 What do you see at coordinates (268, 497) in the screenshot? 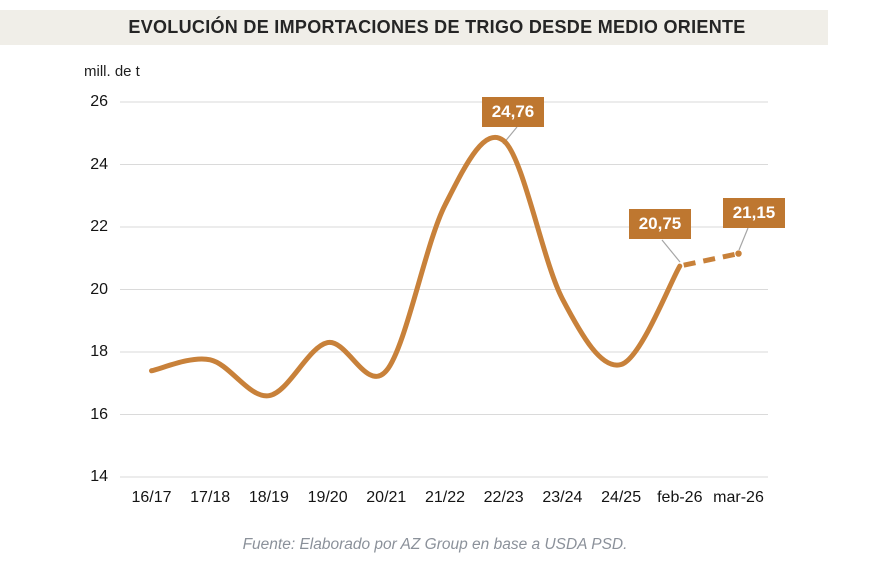
I see `x-tick-label: 18/19` at bounding box center [268, 497].